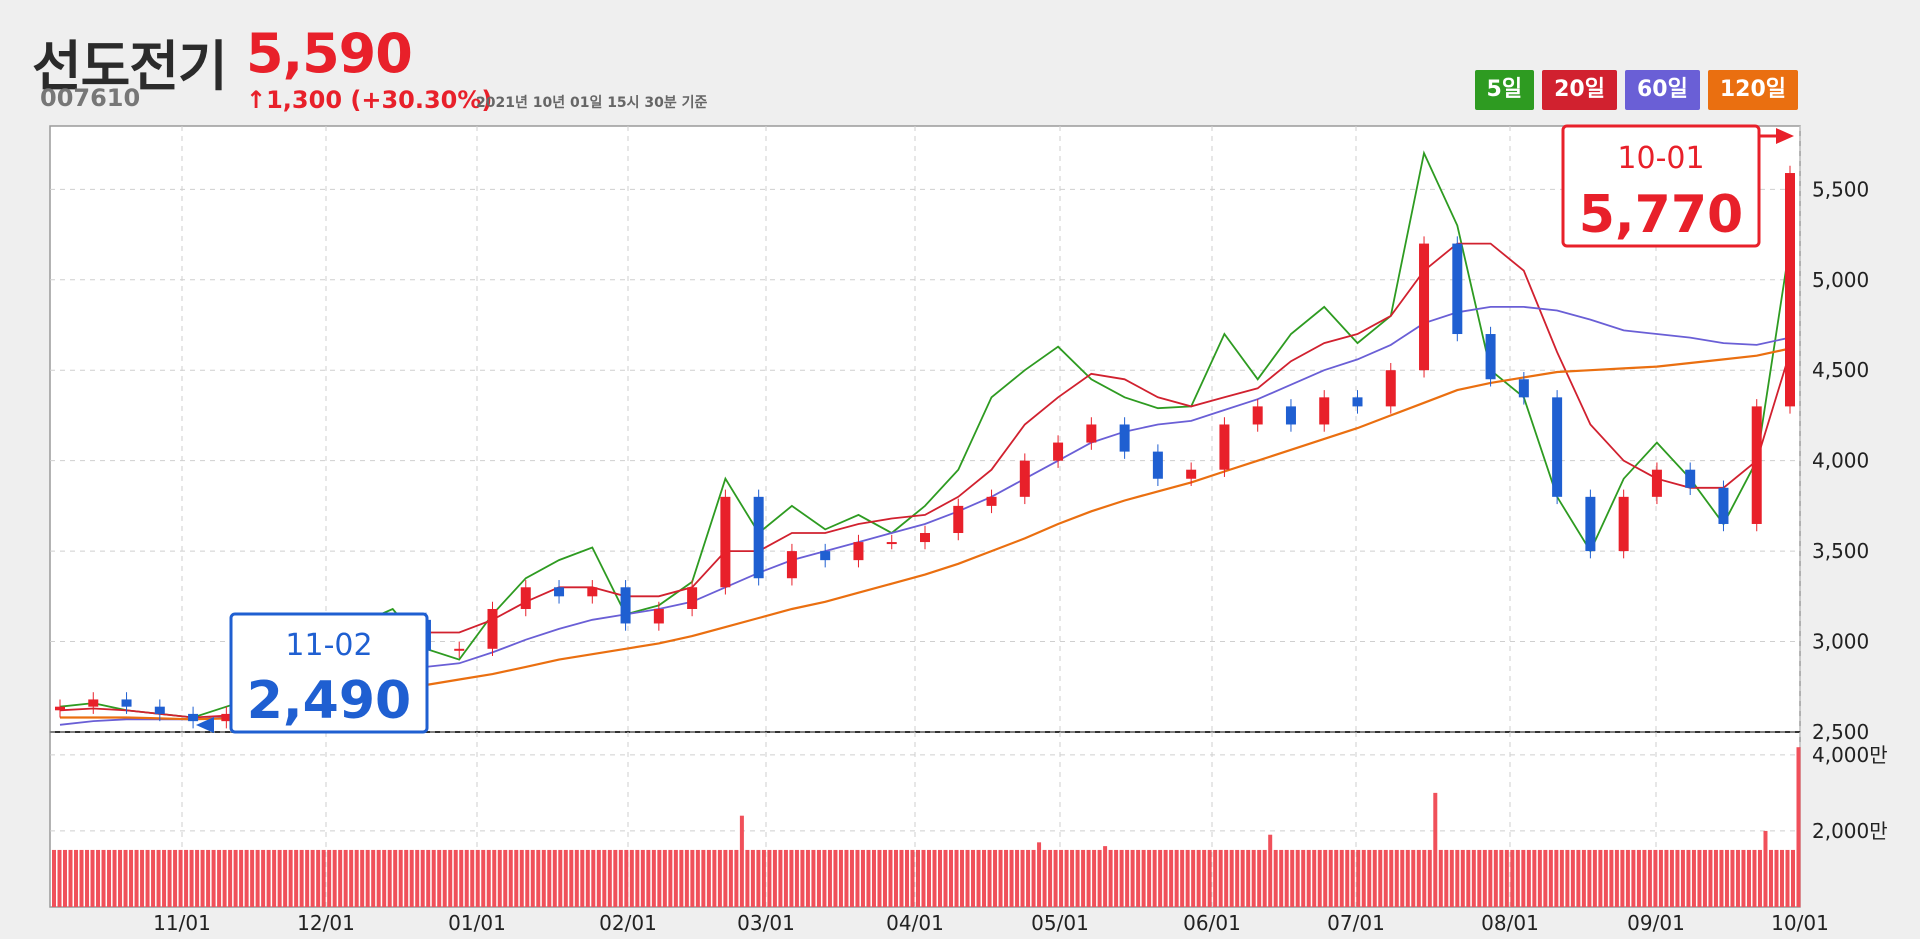 This screenshot has height=939, width=1920. Describe the element at coordinates (1504, 90) in the screenshot. I see `legend-ma5: 5일` at that location.